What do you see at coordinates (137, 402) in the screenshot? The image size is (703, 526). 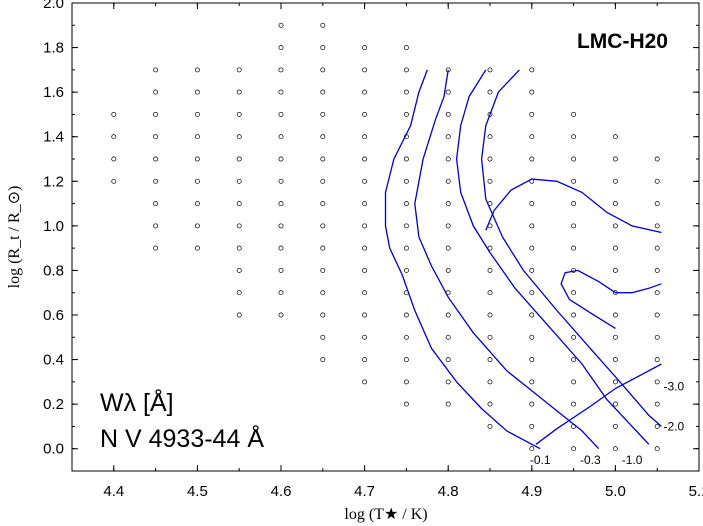 I see `annotation-line-1: Wλ [Å]` at bounding box center [137, 402].